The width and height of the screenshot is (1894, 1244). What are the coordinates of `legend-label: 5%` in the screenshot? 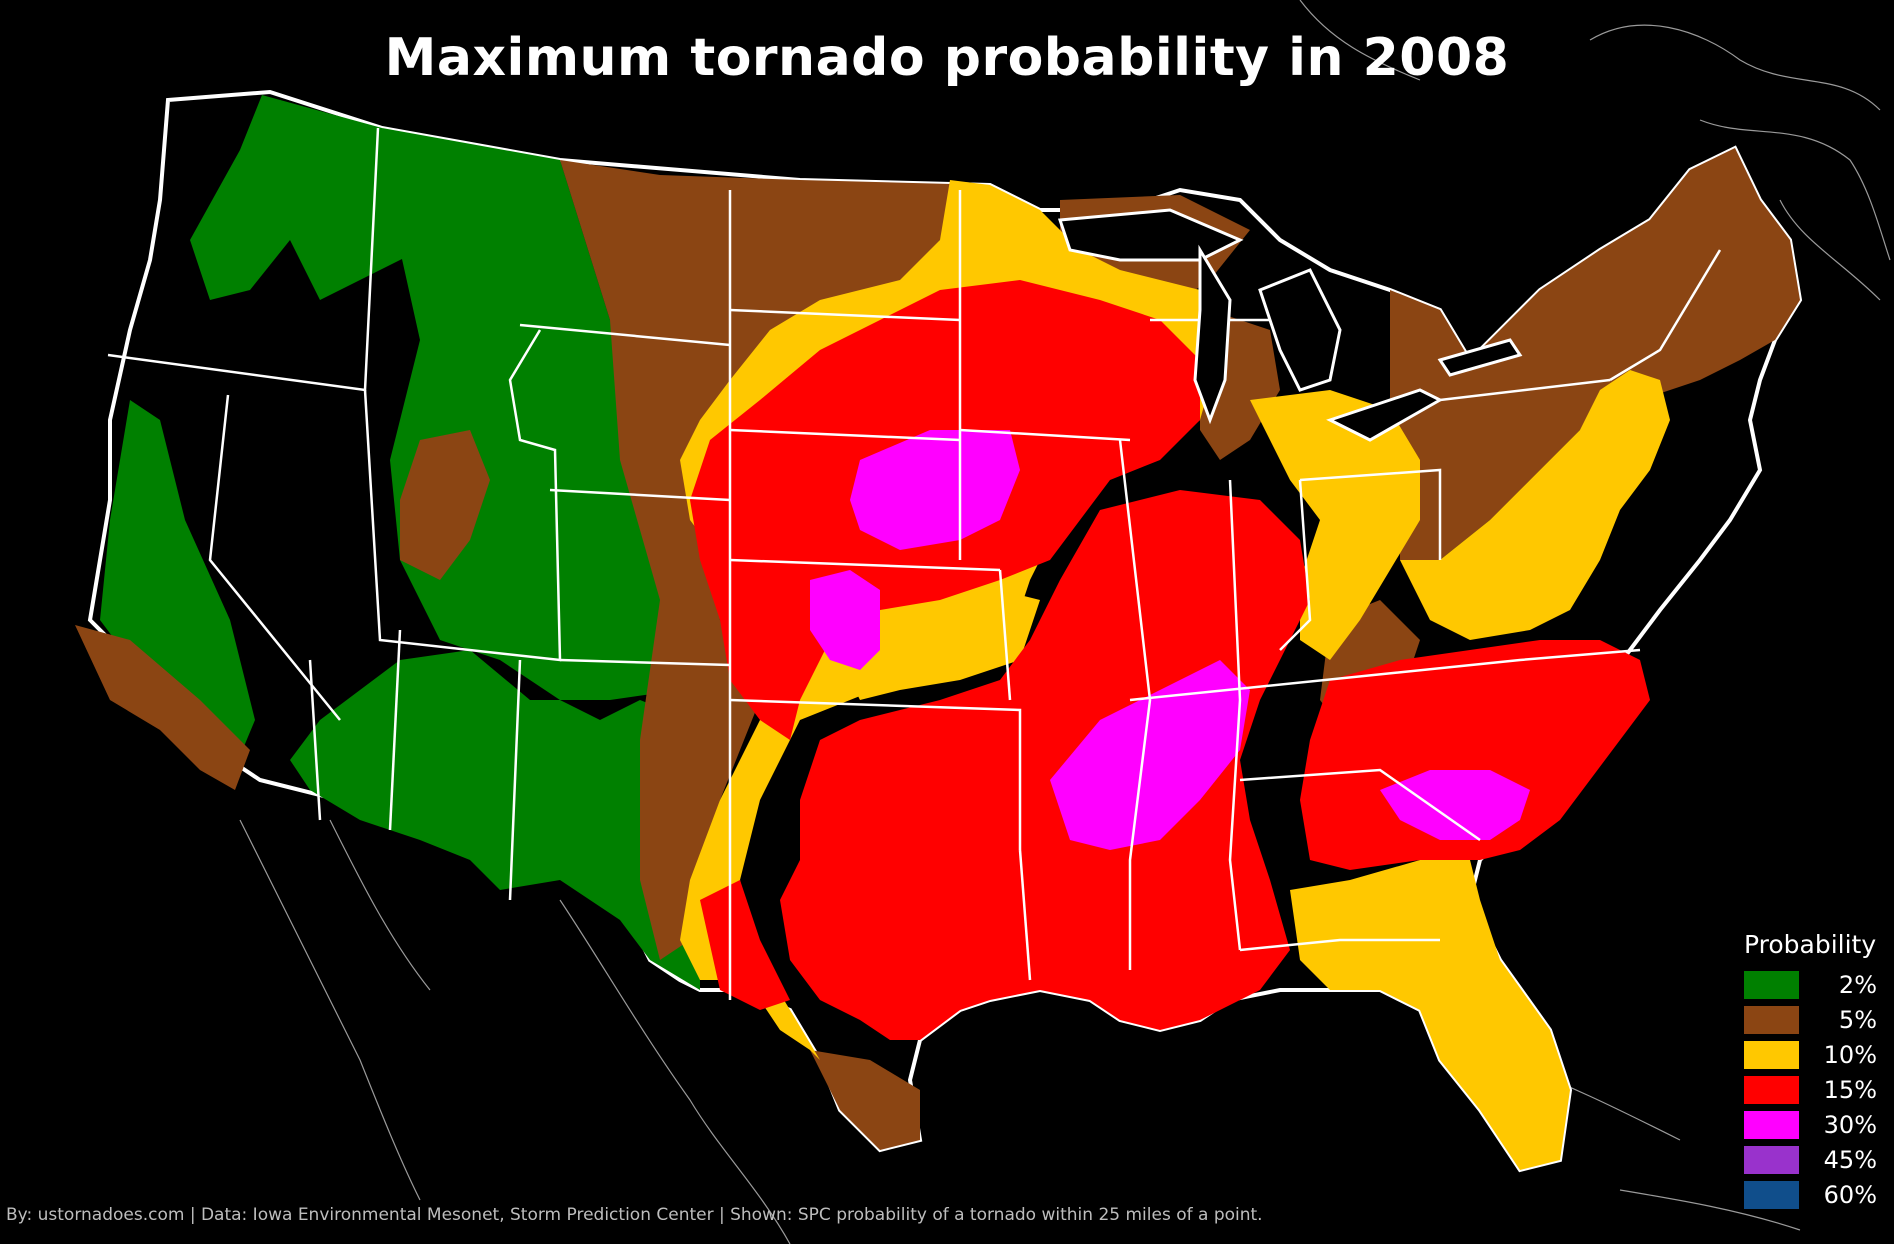 It's located at (1857, 1019).